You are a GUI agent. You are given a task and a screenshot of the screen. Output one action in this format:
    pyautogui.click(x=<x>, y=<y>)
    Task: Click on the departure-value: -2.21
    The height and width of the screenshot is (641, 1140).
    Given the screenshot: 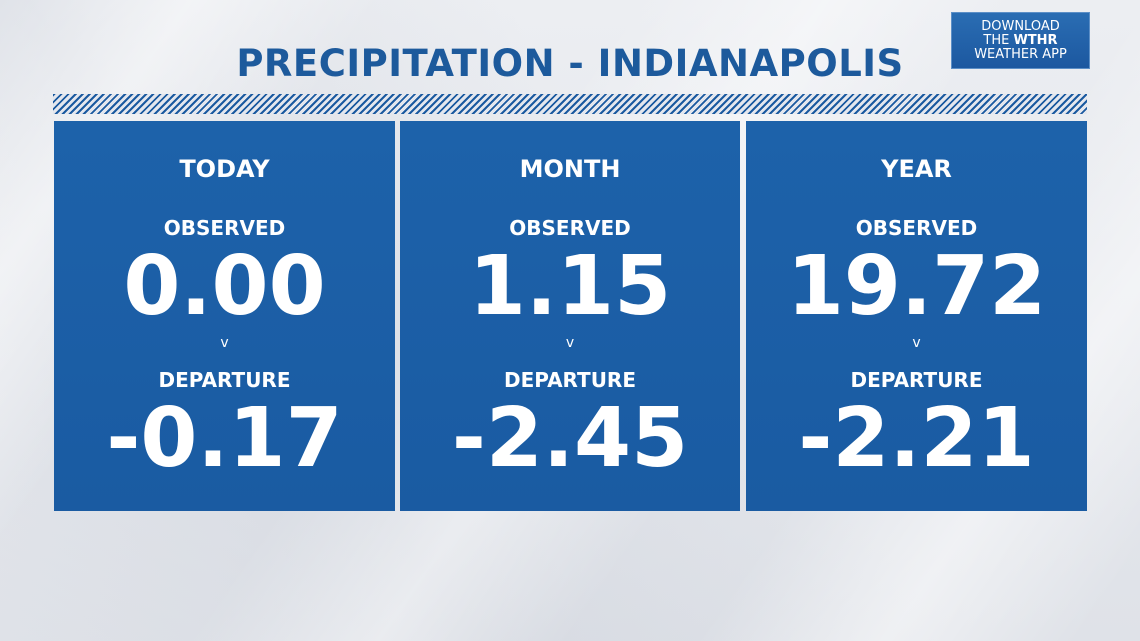 What is the action you would take?
    pyautogui.click(x=916, y=438)
    